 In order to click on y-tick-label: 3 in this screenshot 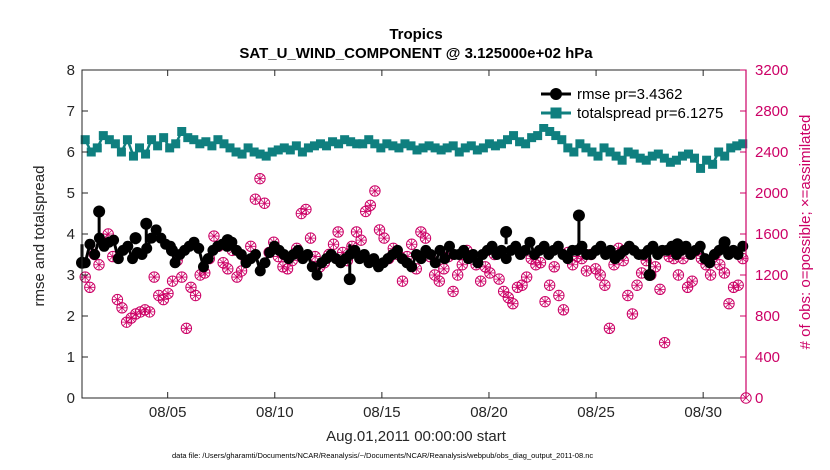, I will do `click(71, 275)`.